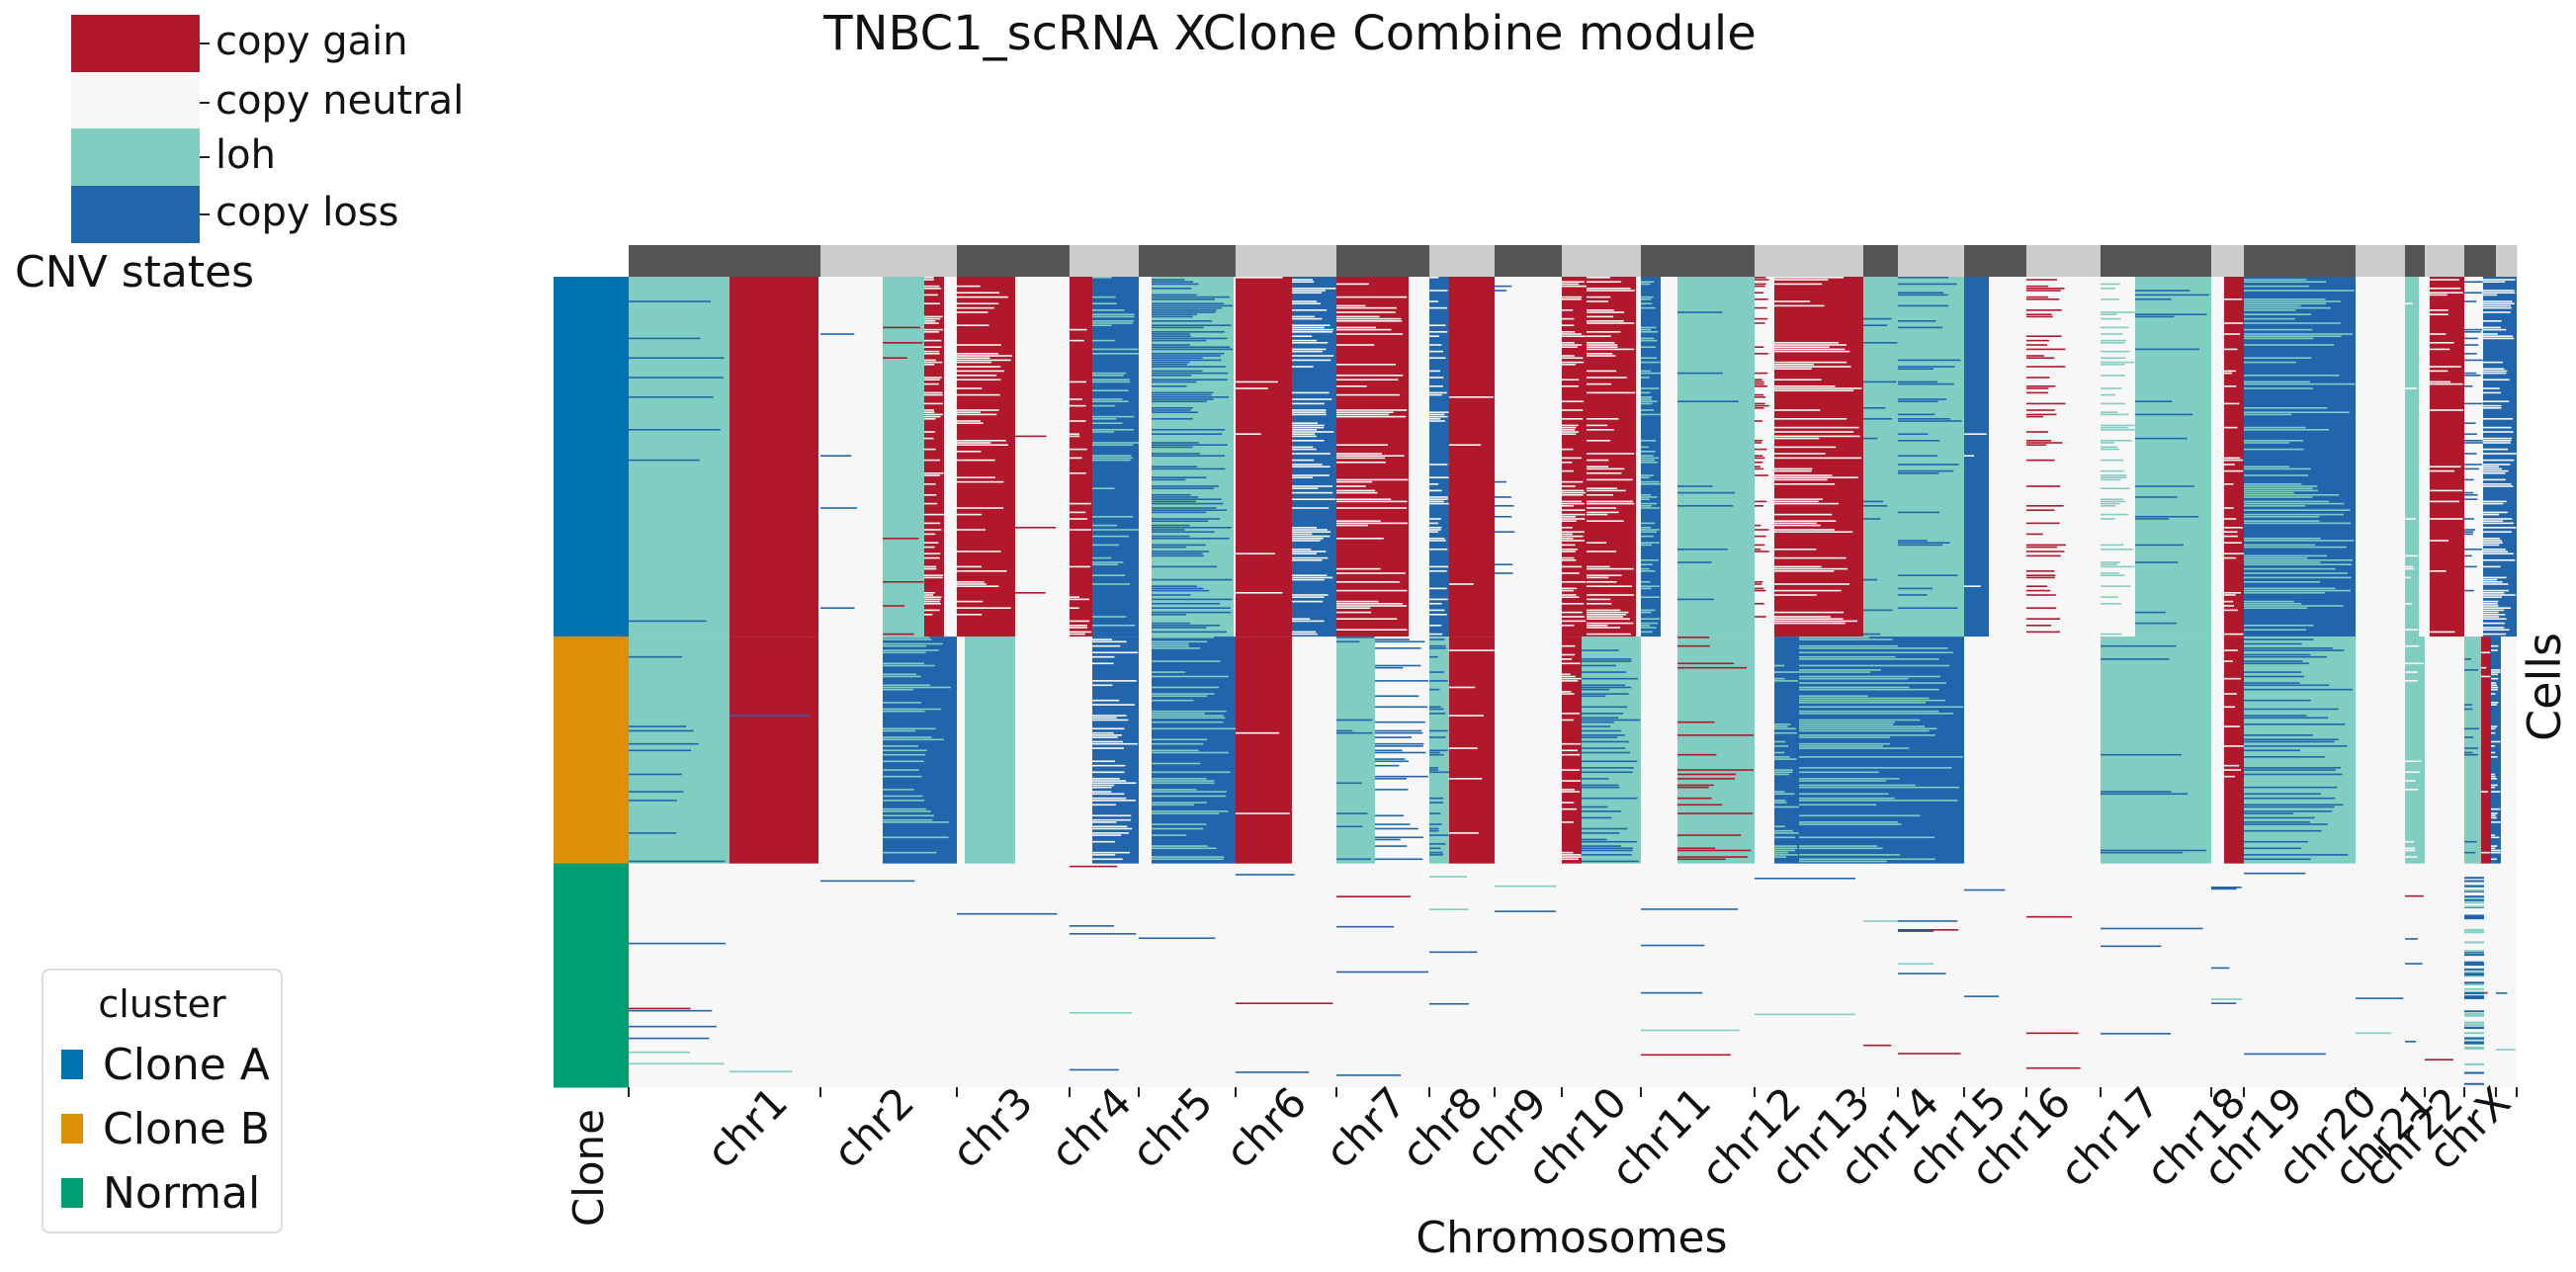  Describe the element at coordinates (591, 682) in the screenshot. I see `clone-annotation-bar` at that location.